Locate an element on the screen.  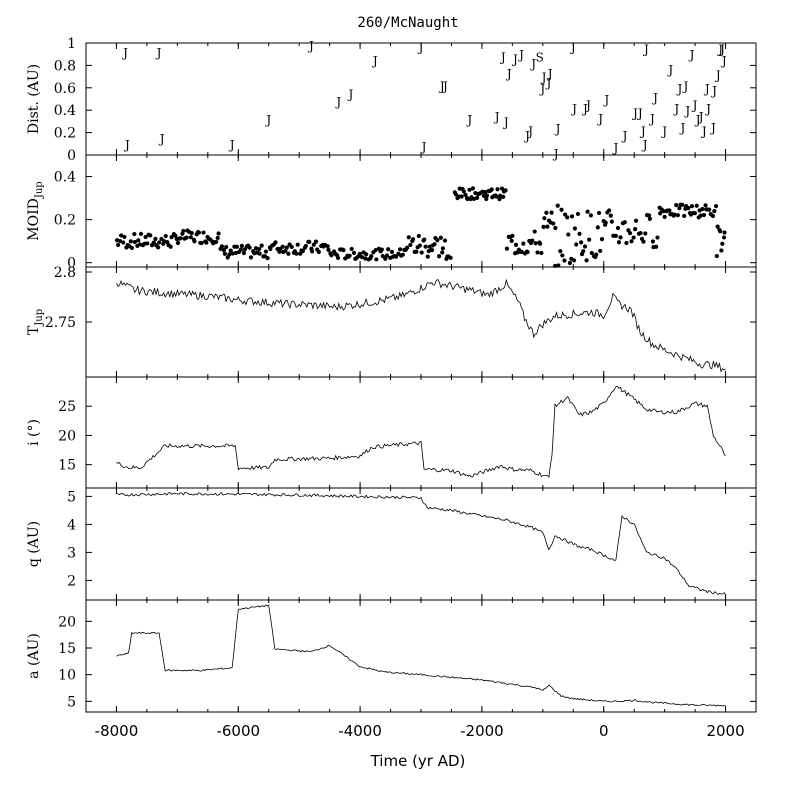
series-line is located at coordinates (421, 325).